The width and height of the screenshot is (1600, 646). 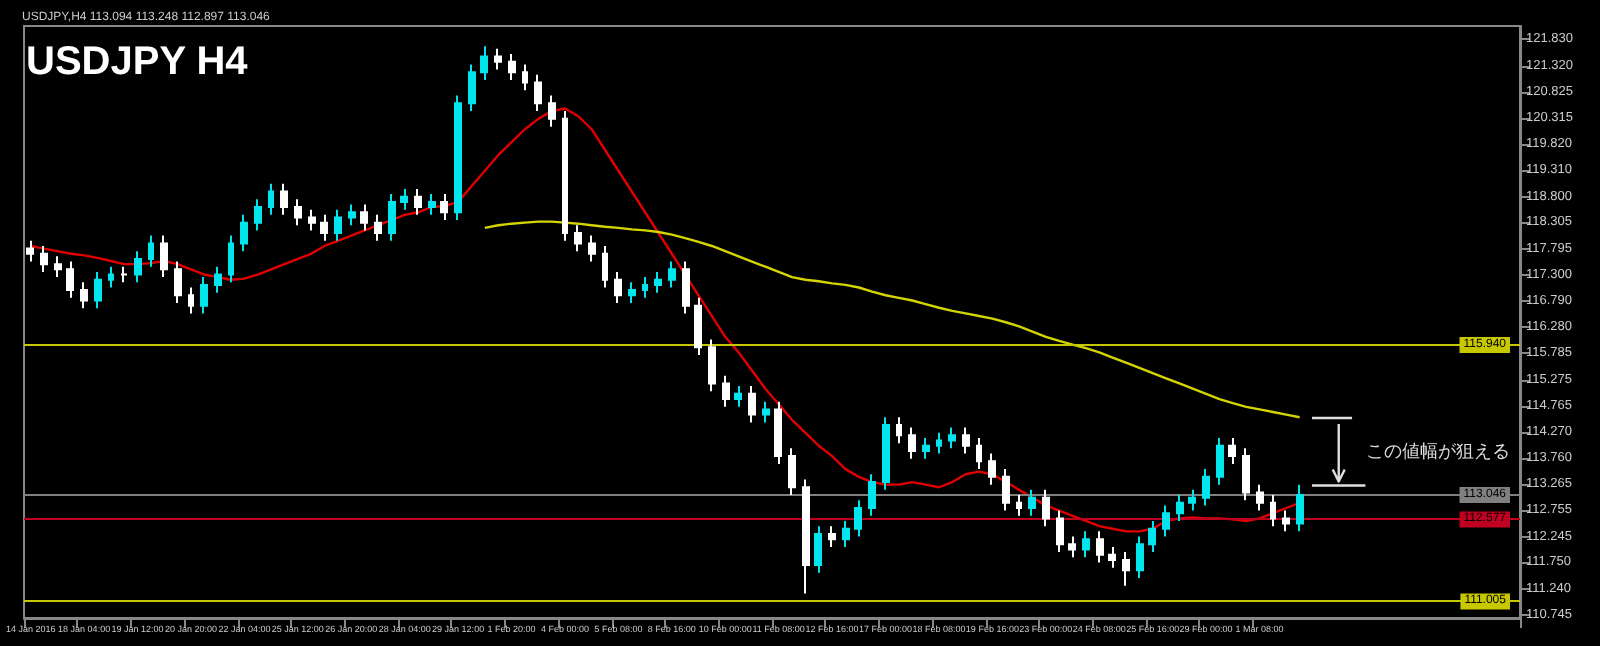 What do you see at coordinates (1438, 450) in the screenshot?
I see `text: この値幅が狙える` at bounding box center [1438, 450].